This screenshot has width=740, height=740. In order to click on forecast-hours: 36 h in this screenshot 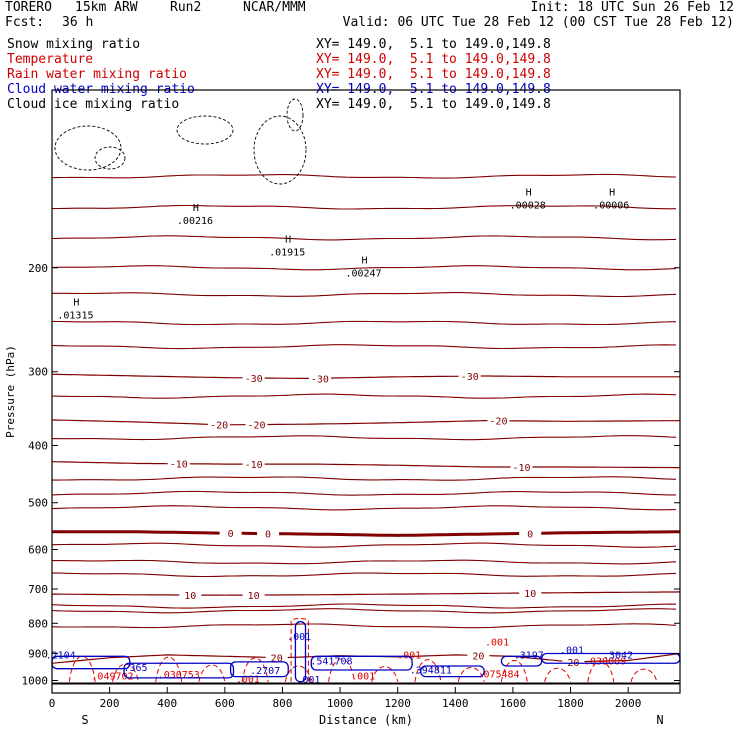, I will do `click(78, 22)`.